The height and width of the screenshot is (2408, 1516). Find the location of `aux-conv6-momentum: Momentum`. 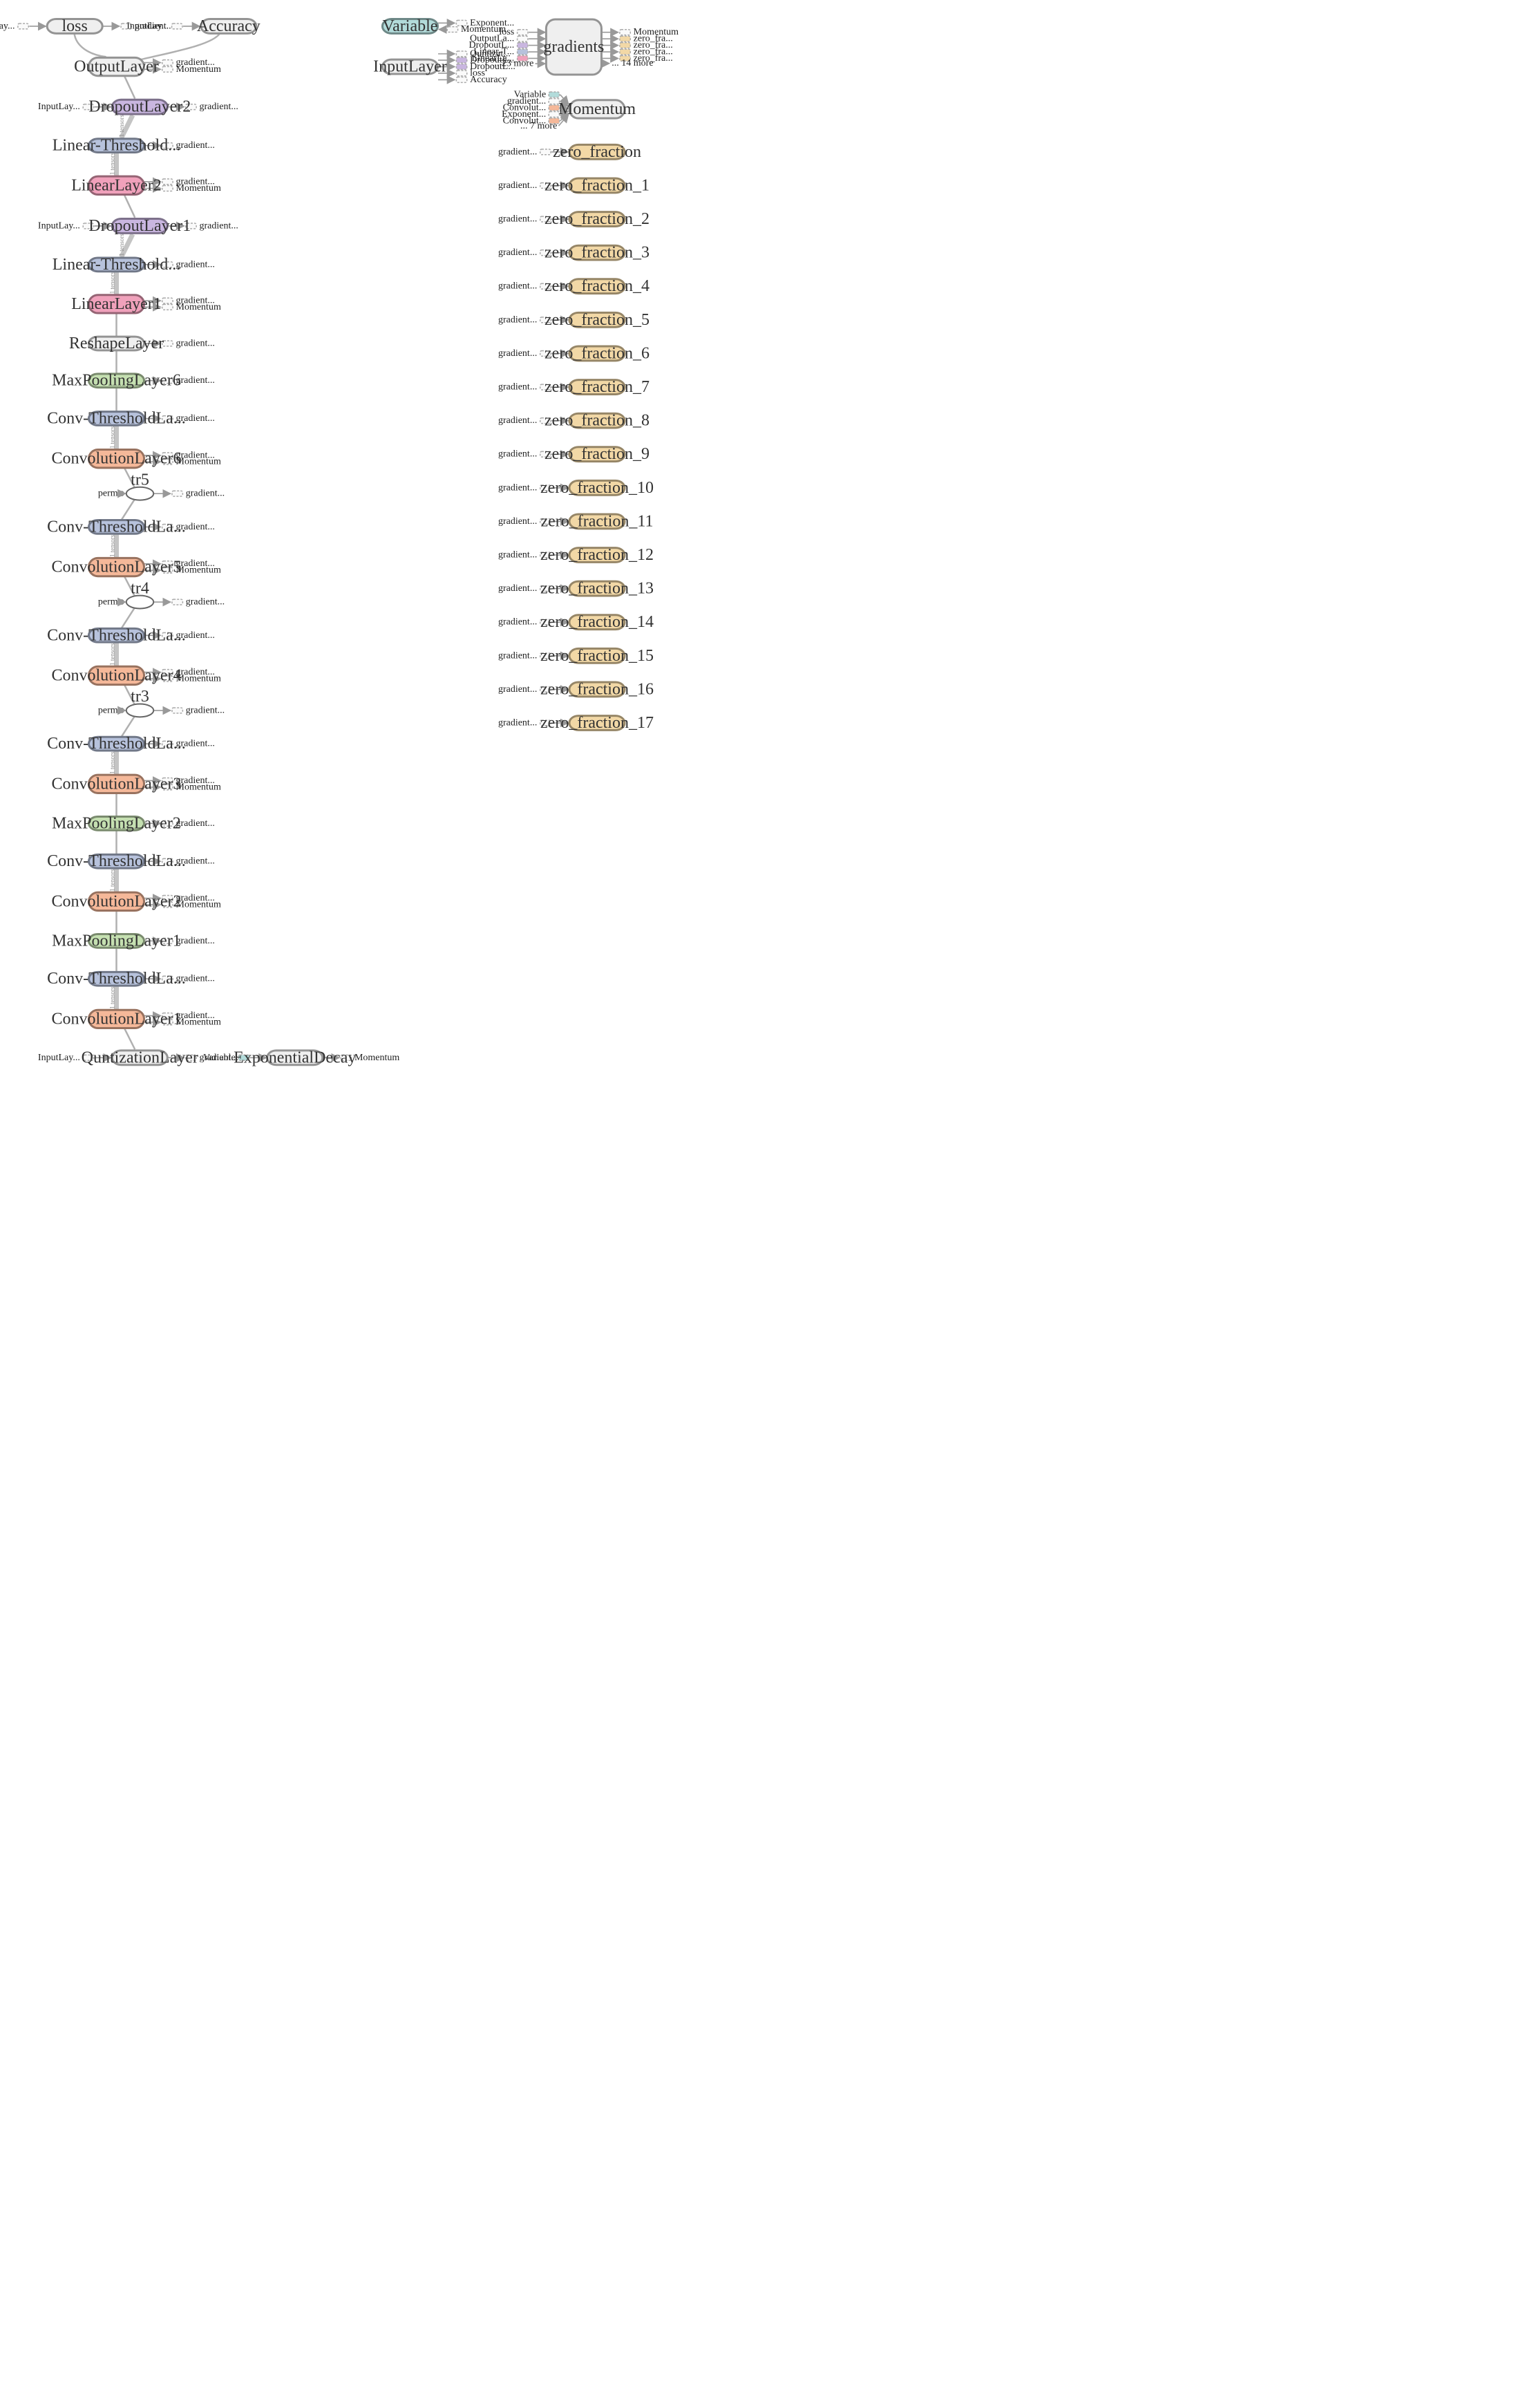

aux-conv6-momentum: Momentum is located at coordinates (182, 462).